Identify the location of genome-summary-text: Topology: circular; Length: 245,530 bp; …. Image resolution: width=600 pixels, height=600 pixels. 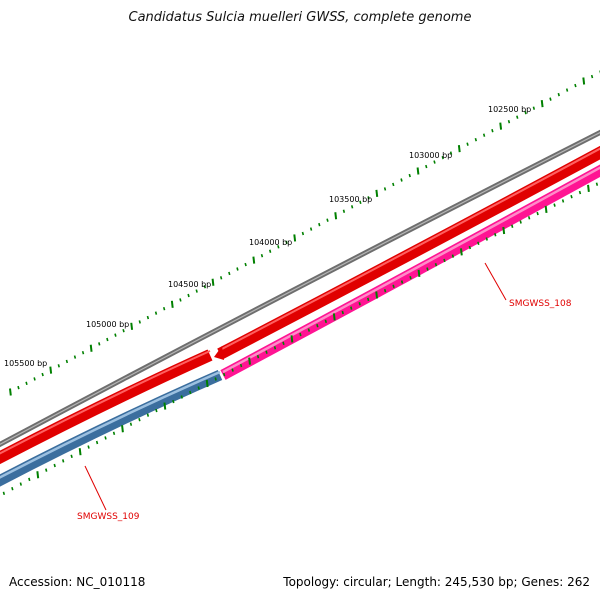
(436, 582).